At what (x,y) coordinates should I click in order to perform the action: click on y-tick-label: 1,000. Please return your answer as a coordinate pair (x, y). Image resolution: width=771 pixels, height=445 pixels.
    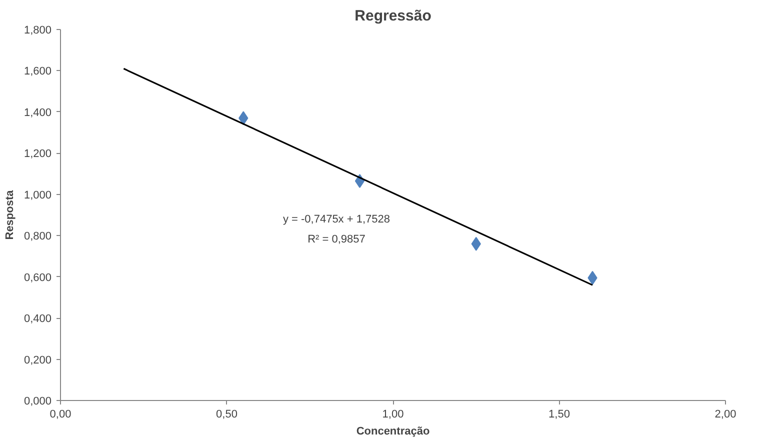
    Looking at the image, I should click on (38, 195).